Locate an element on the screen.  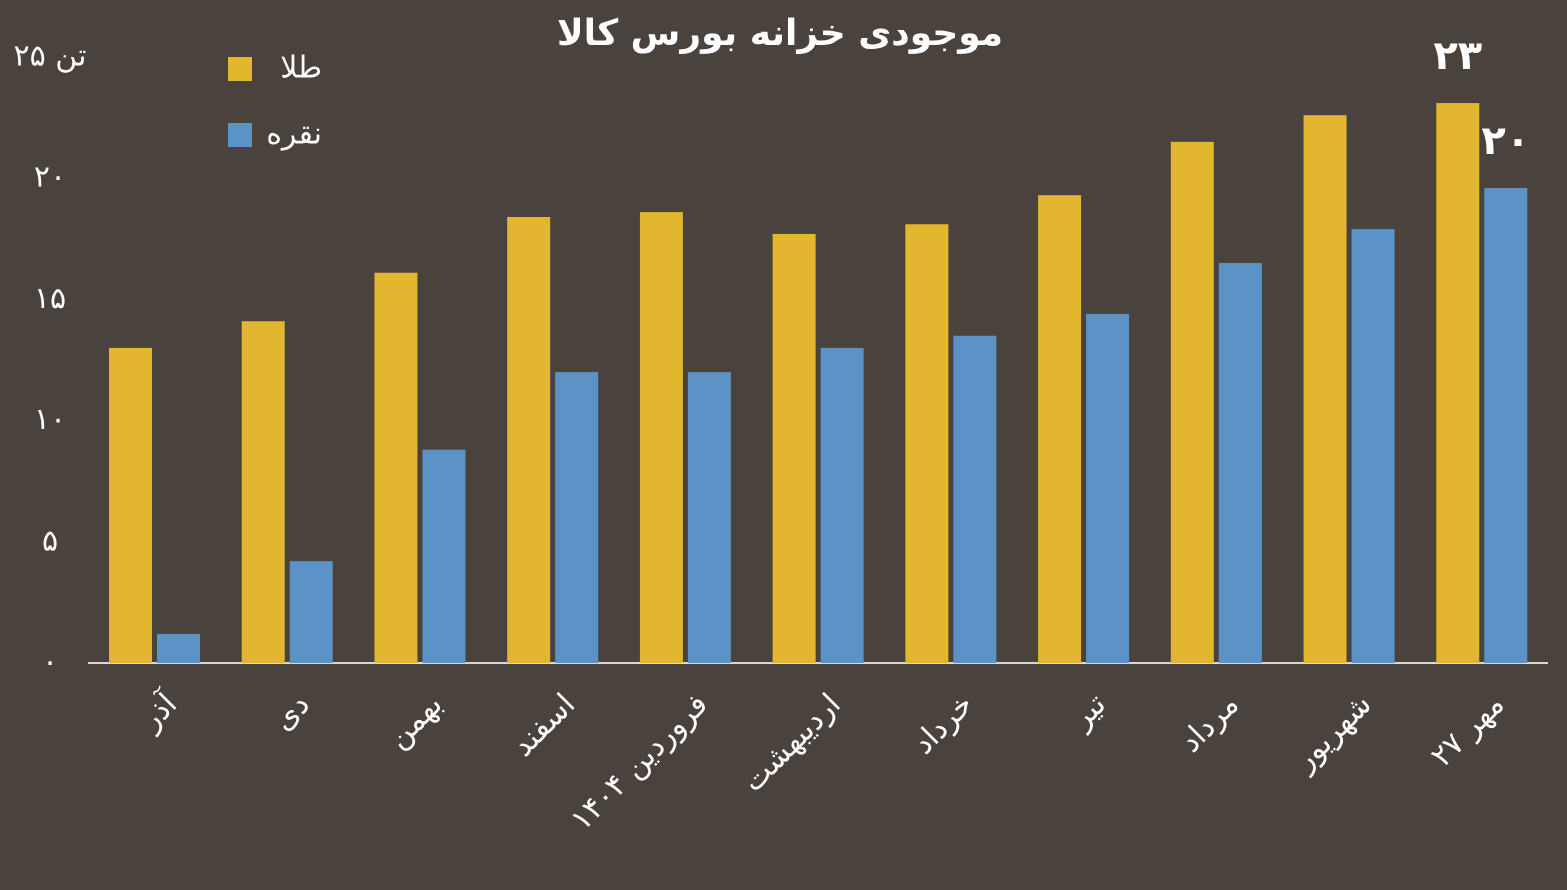
y-tick-label: ۱۰ is located at coordinates (50, 419).